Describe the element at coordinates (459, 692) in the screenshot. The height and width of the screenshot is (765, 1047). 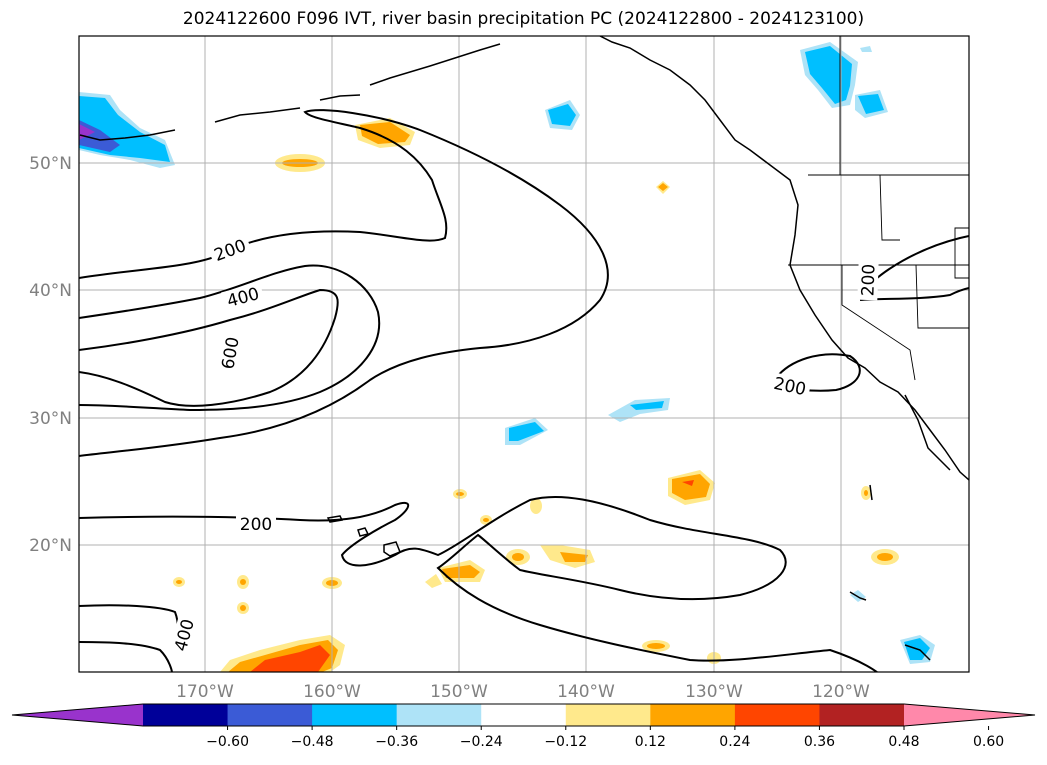
I see `lon-tick: 150°W` at that location.